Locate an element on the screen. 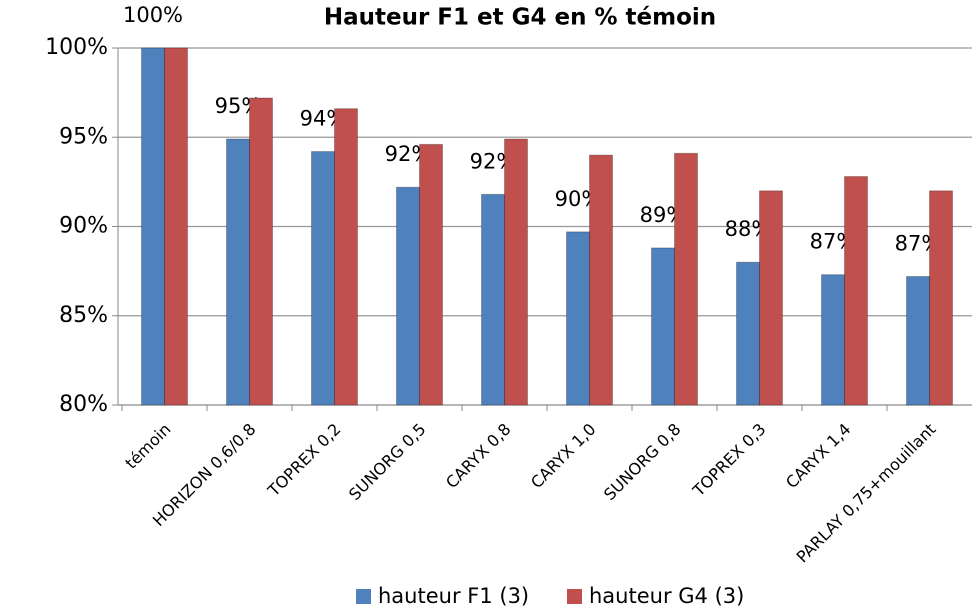  x-tick-label: CARYX 1,0 is located at coordinates (563, 456).